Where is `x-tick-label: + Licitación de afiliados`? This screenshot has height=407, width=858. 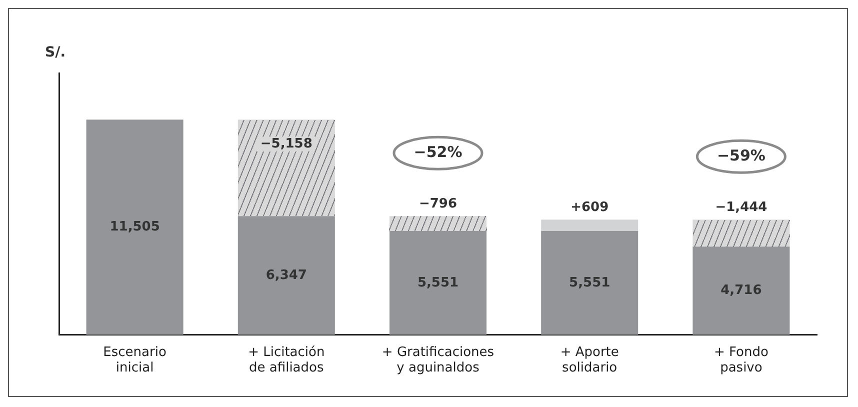 x-tick-label: + Licitación de afiliados is located at coordinates (286, 360).